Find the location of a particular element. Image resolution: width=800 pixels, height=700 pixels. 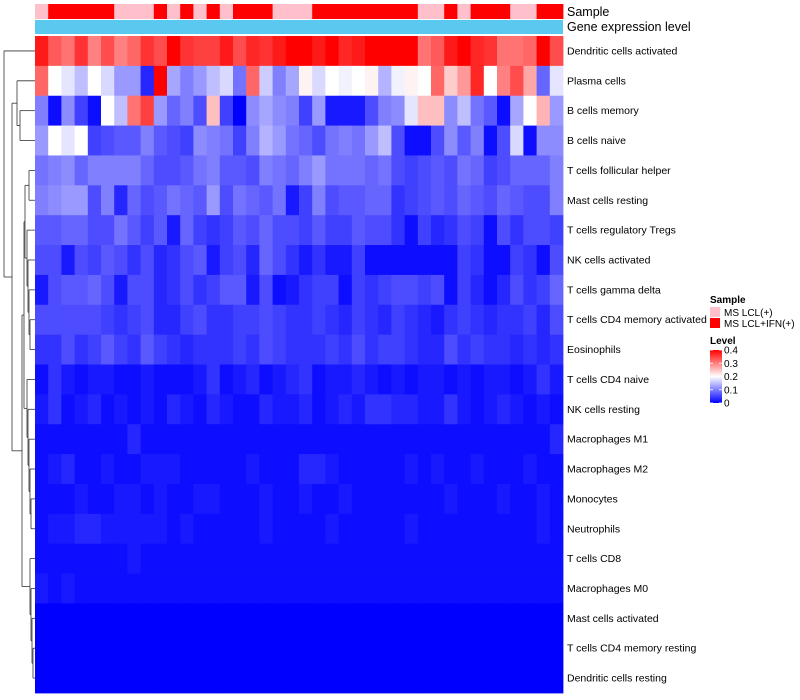

sample-annotation-label: Sample is located at coordinates (588, 12).